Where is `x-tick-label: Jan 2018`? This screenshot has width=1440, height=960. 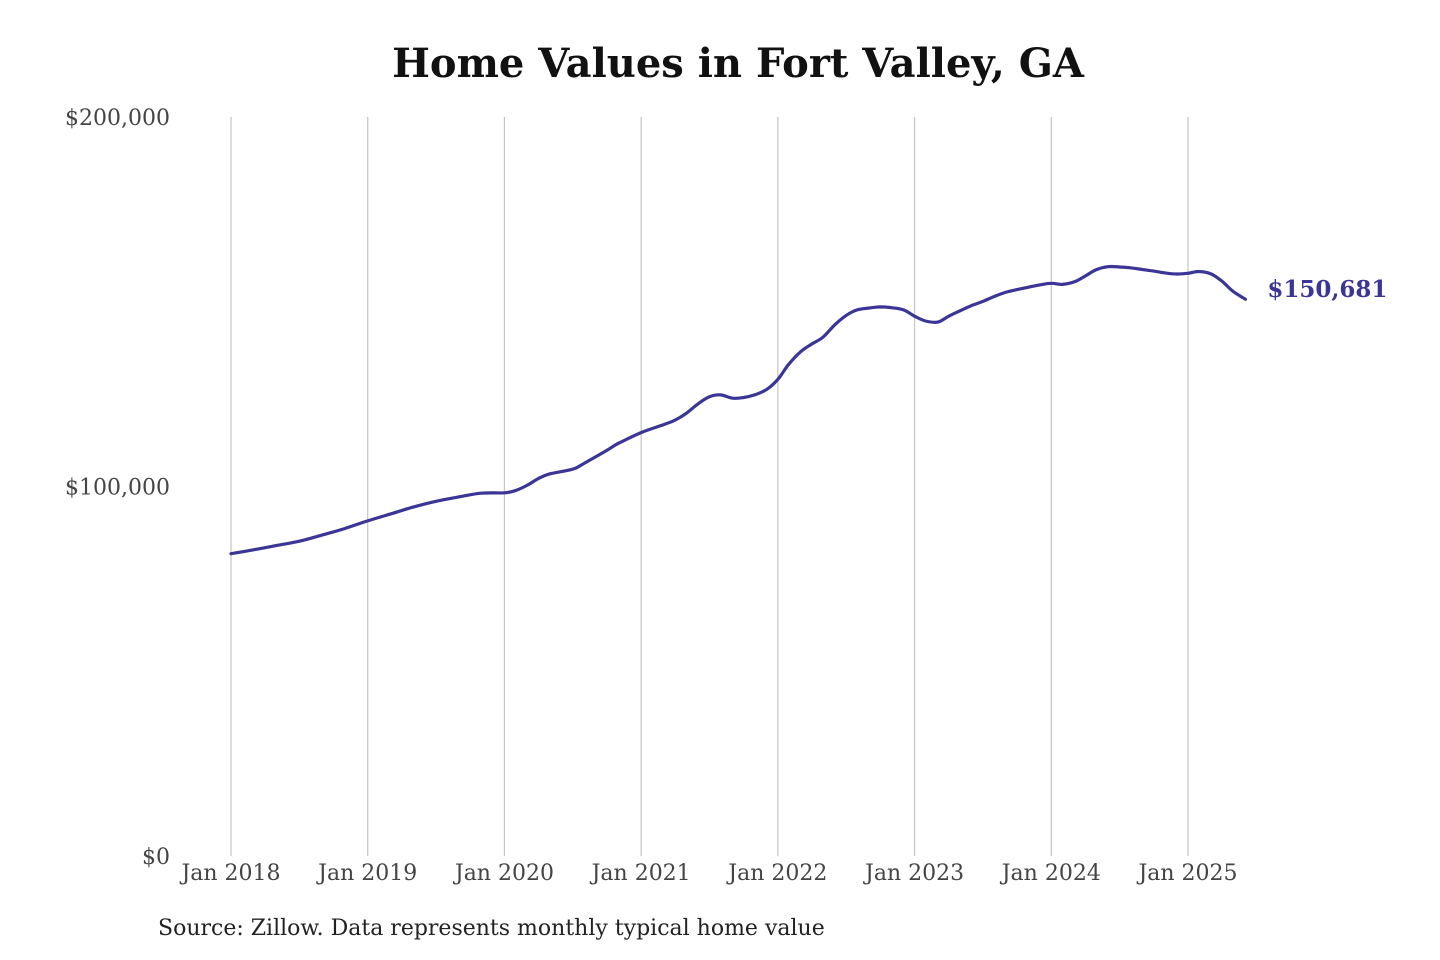
x-tick-label: Jan 2018 is located at coordinates (229, 873).